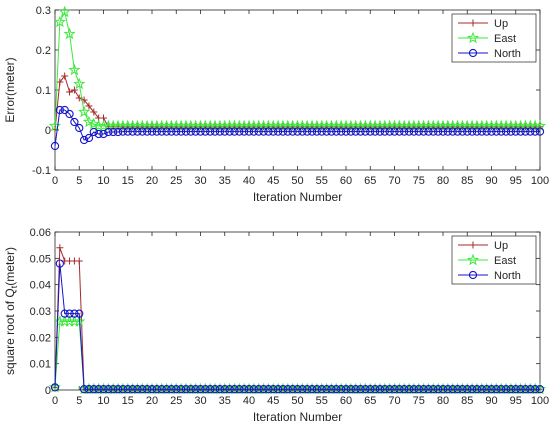 This screenshot has width=550, height=430. Describe the element at coordinates (443, 401) in the screenshot. I see `x-tick-label: 80` at that location.